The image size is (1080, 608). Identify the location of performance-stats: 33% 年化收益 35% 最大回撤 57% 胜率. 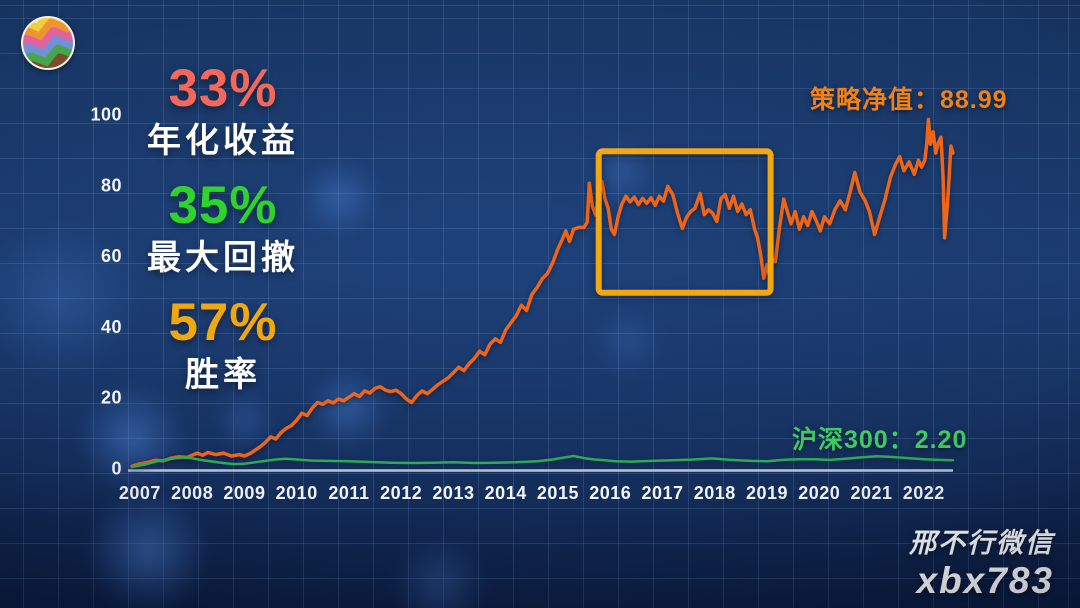
(223, 229).